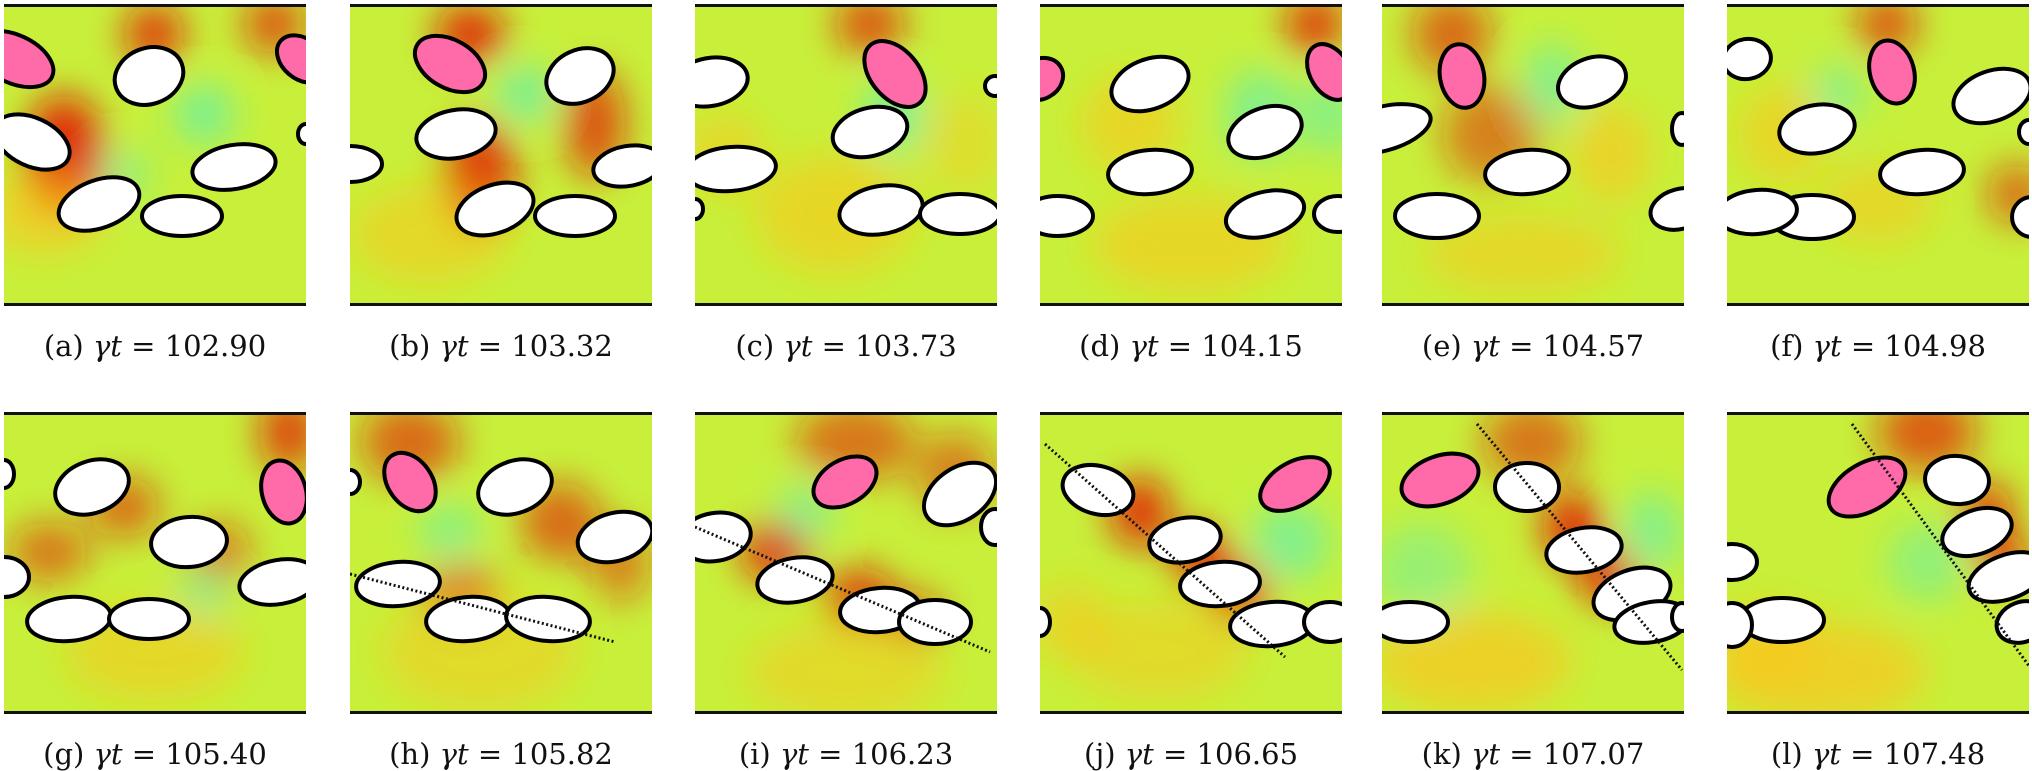  I want to click on figure-panel: (k) γt = 107.07, so click(1533, 563).